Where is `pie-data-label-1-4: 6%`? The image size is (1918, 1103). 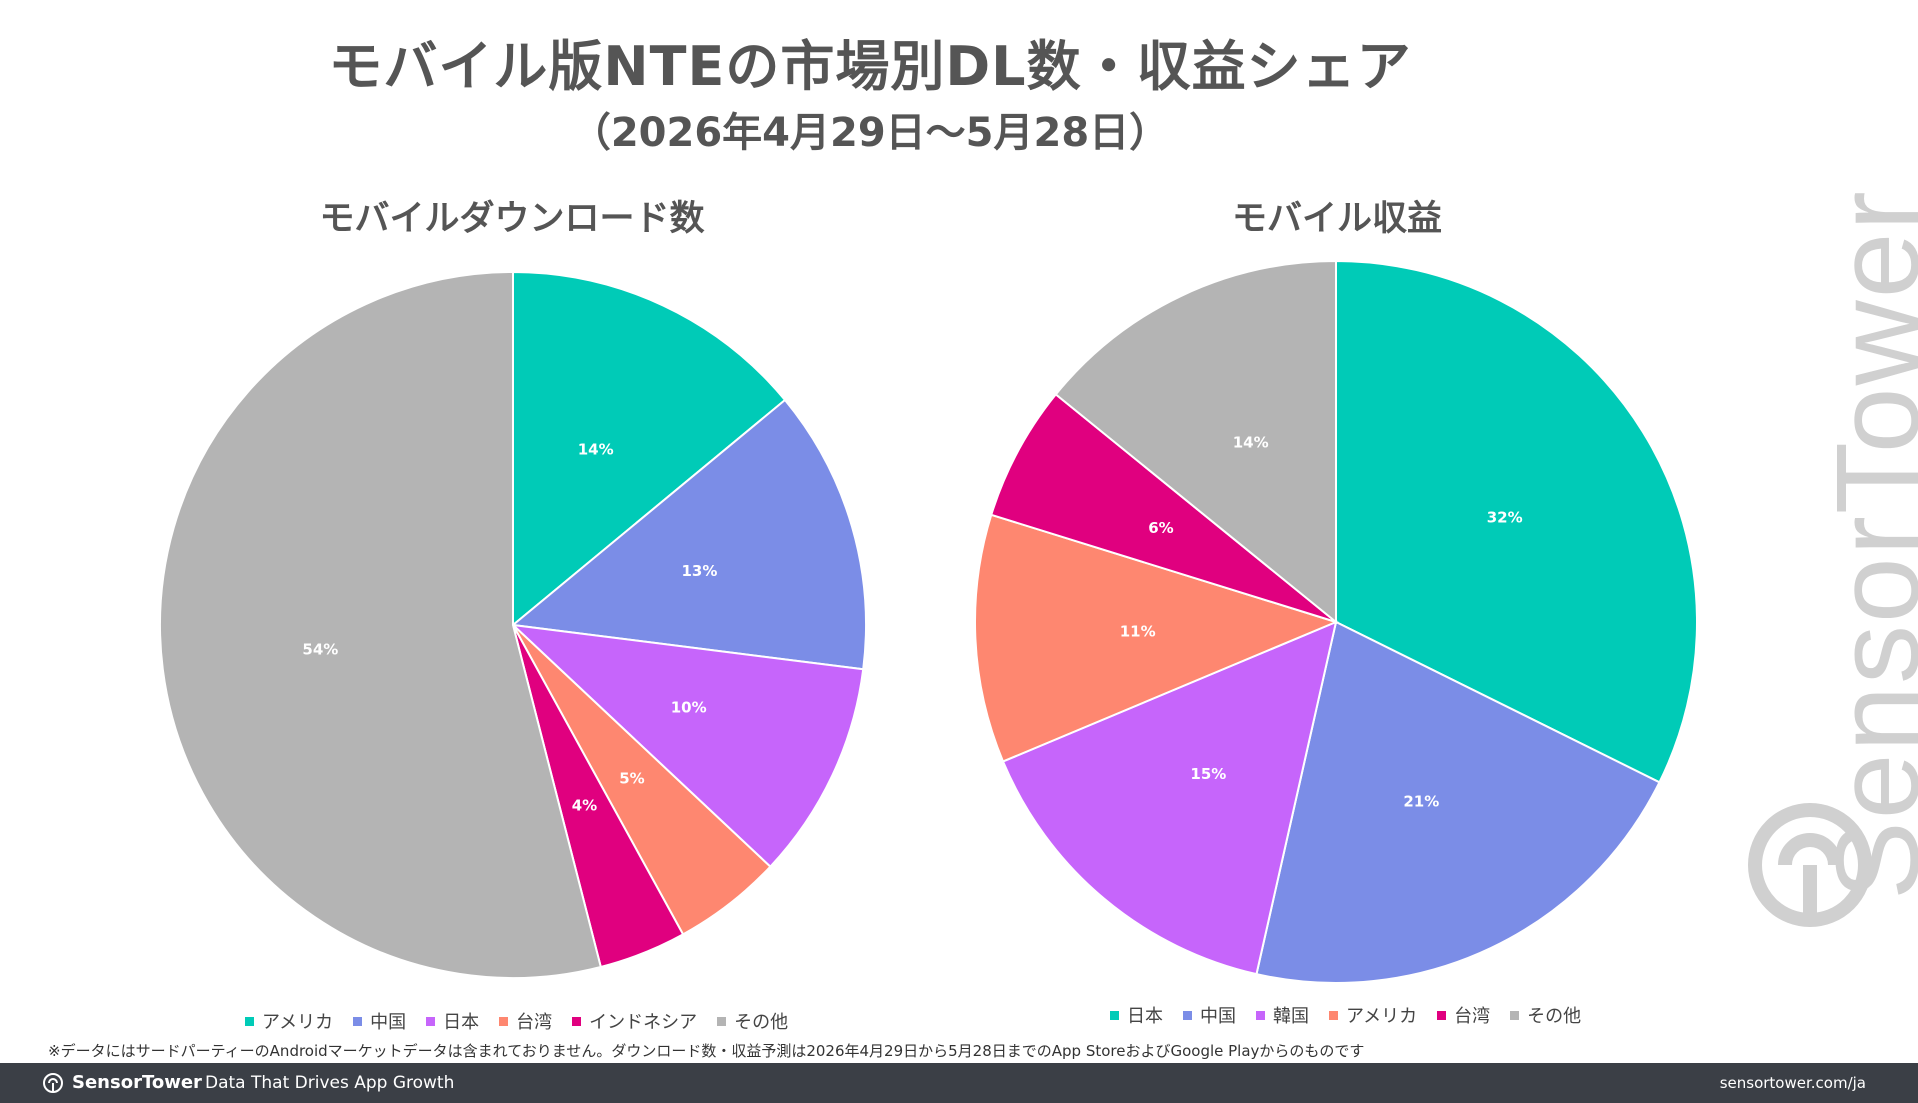 pie-data-label-1-4: 6% is located at coordinates (1160, 528).